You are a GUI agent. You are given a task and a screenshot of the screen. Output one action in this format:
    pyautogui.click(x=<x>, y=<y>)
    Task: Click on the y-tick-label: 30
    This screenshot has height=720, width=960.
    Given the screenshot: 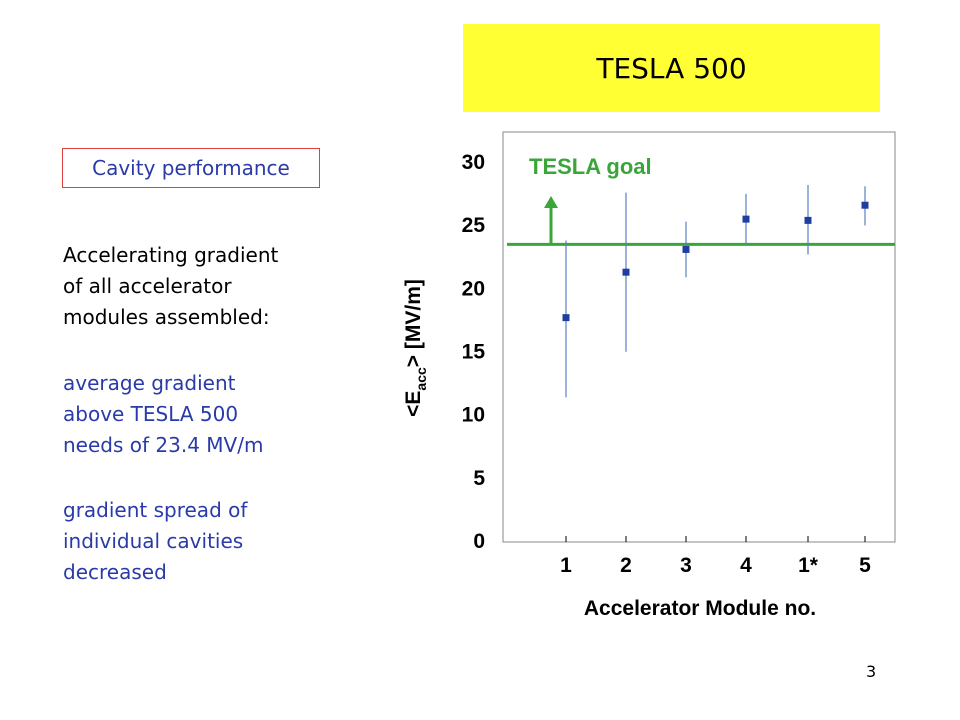 What is the action you would take?
    pyautogui.click(x=473, y=162)
    